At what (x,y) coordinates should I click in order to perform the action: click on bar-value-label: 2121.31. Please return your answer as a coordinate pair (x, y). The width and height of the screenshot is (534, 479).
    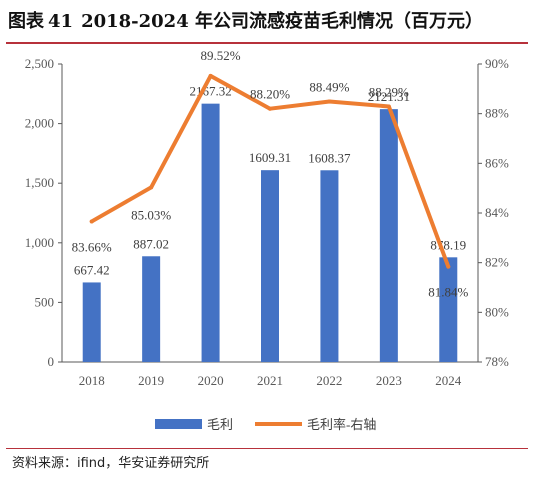
    Looking at the image, I should click on (389, 96).